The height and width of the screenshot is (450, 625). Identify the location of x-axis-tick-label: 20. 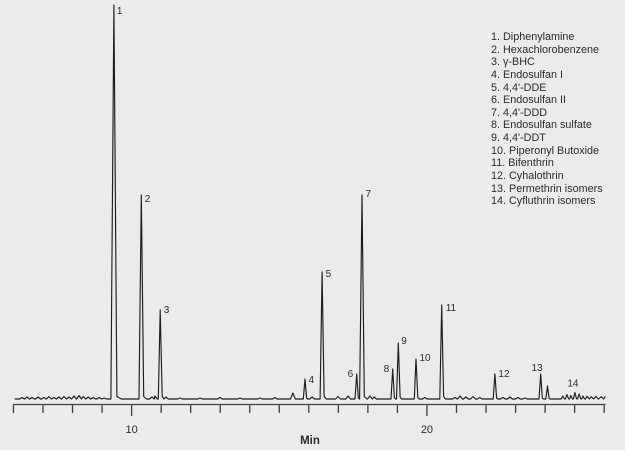
(427, 430).